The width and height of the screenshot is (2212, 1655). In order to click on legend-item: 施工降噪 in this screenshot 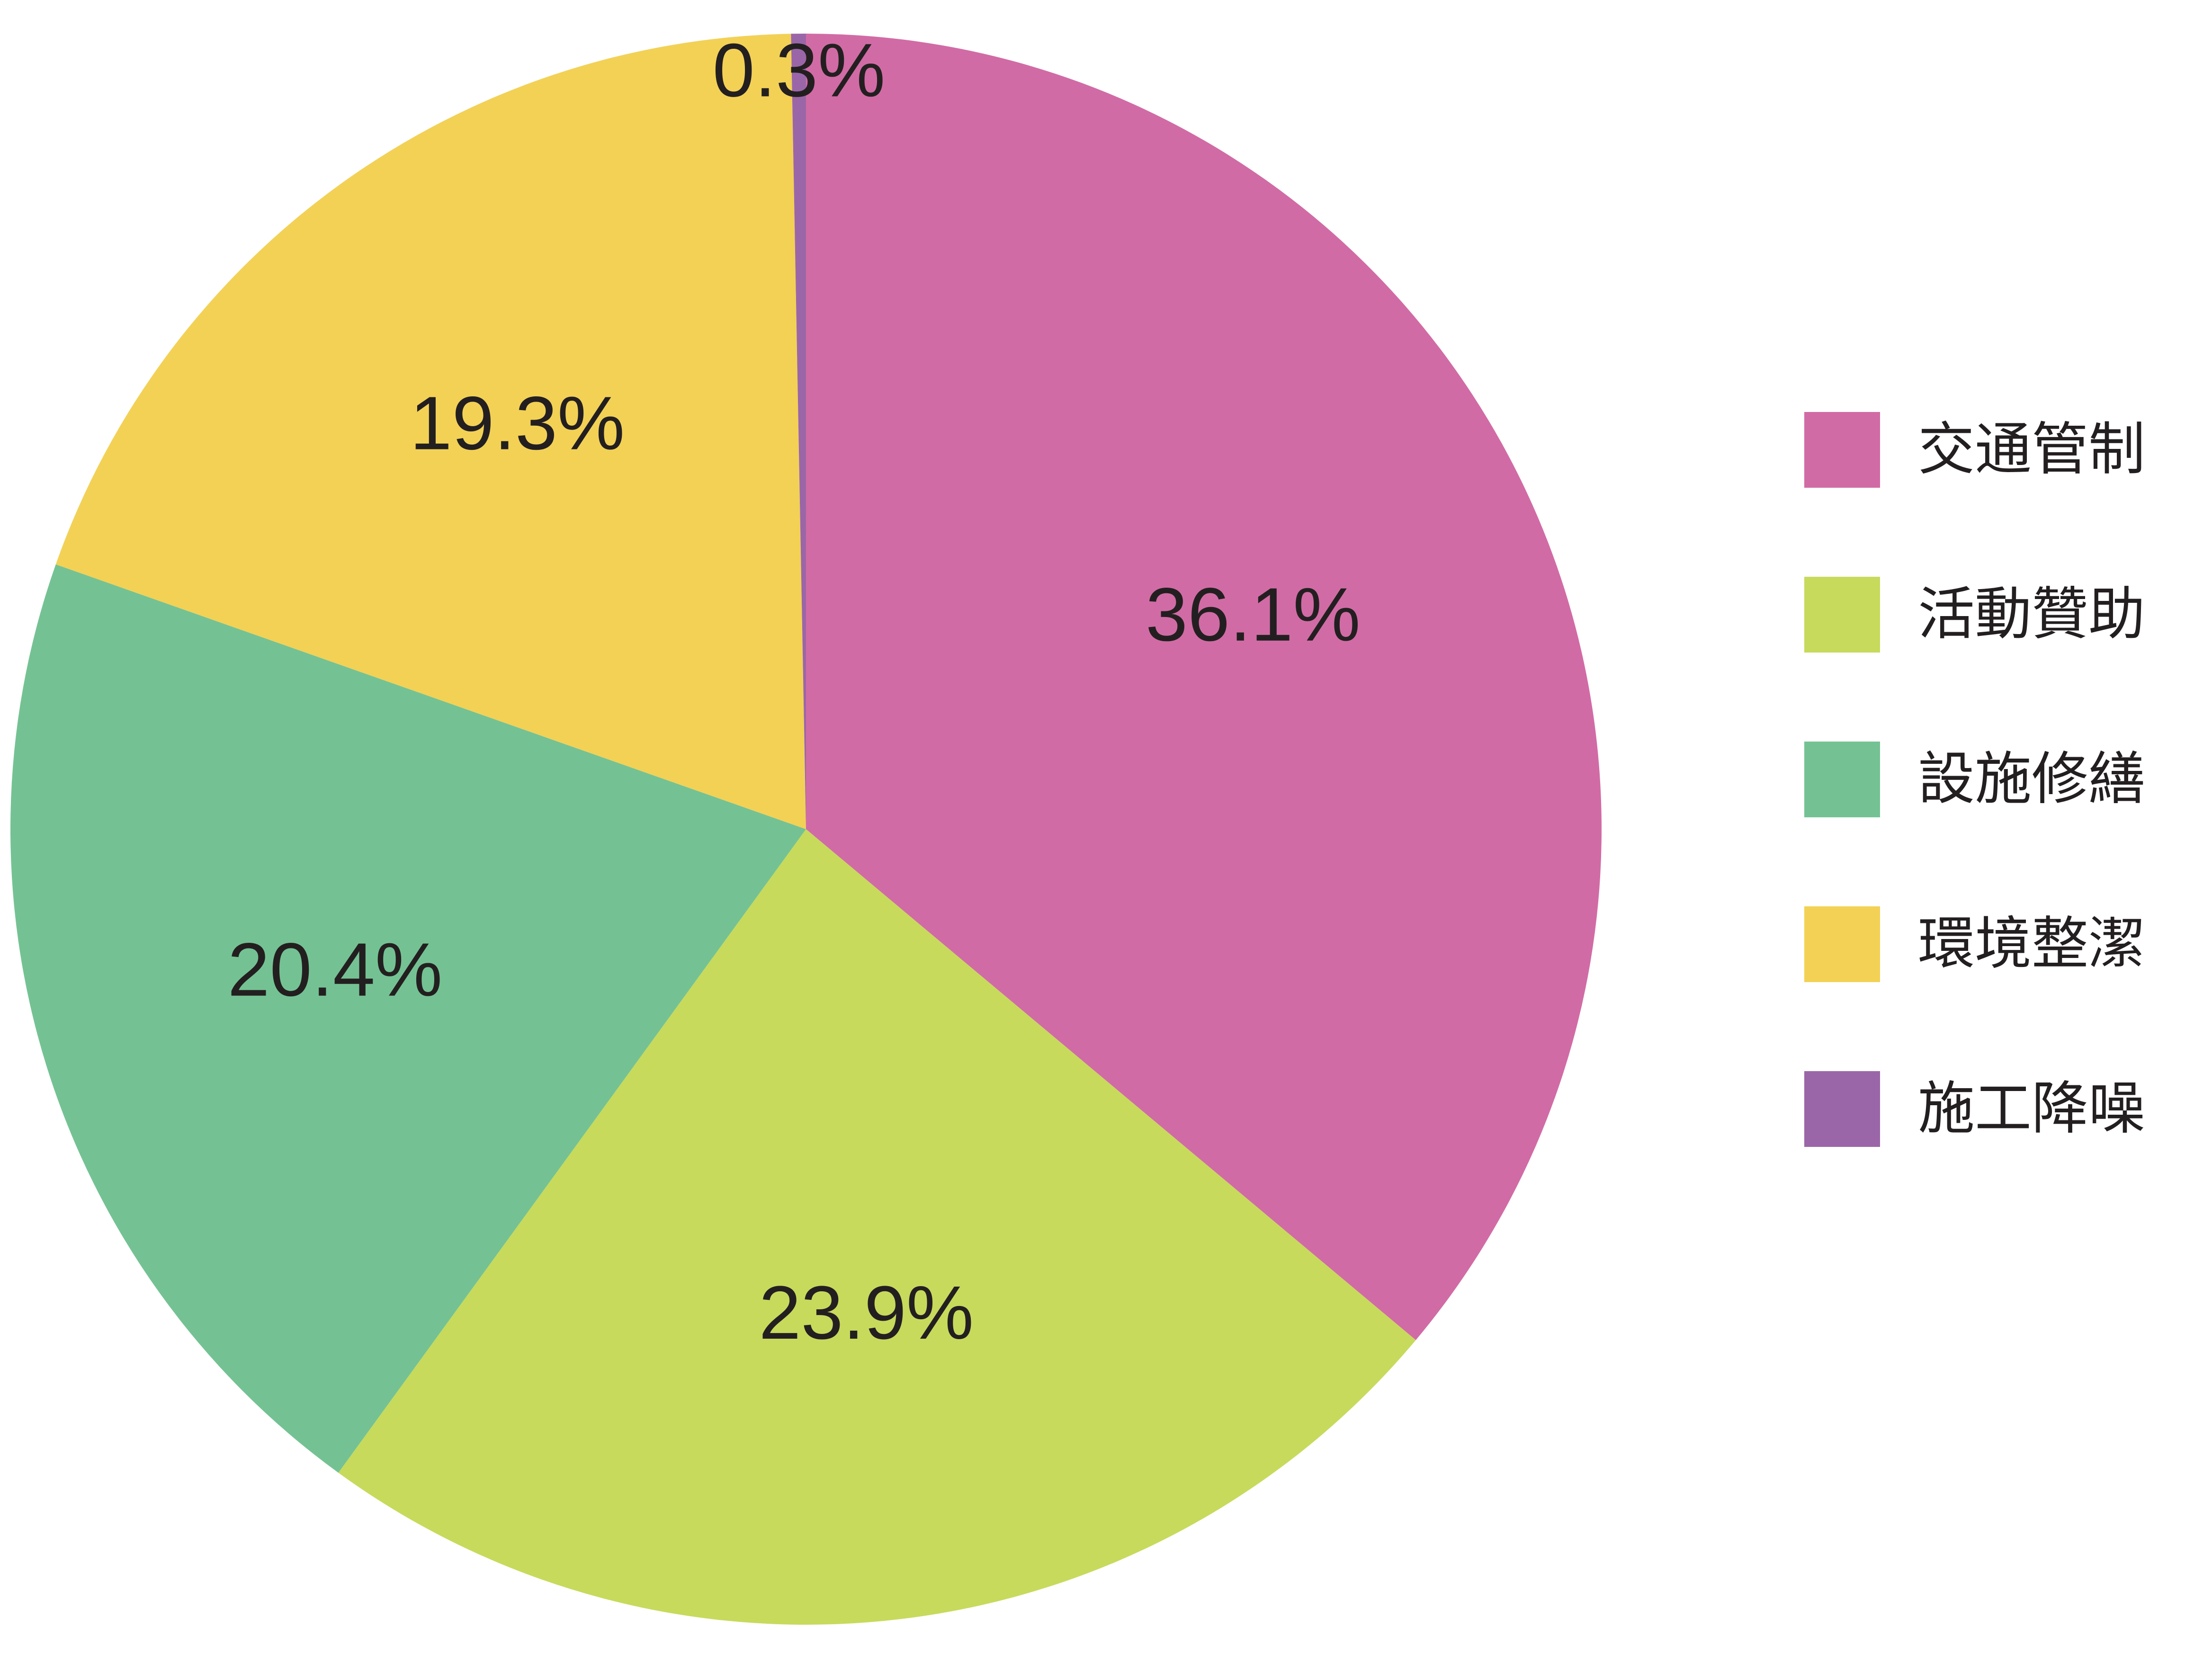, I will do `click(1998, 1109)`.